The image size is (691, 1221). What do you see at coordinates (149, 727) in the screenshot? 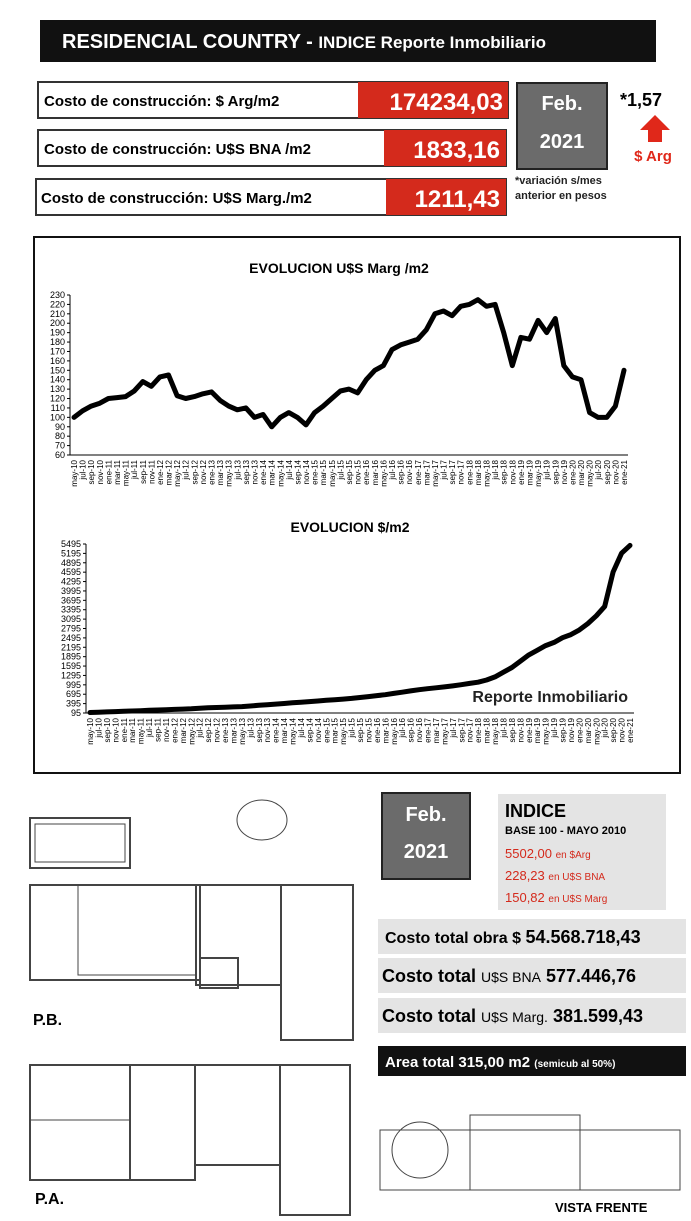
I see `x-tick-label: jul-11` at bounding box center [149, 727].